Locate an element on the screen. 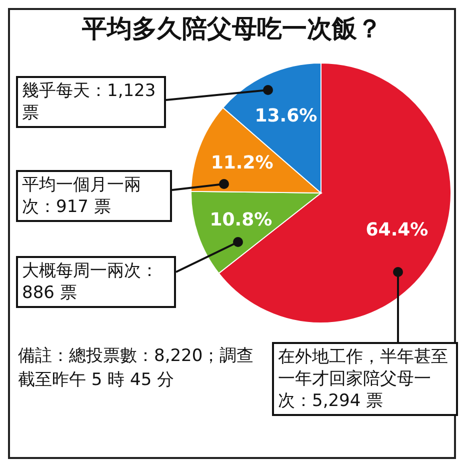  slice-label: 在外地工作，半年甚至一年才回家陪父母一次：5,294 票 is located at coordinates (365, 379).